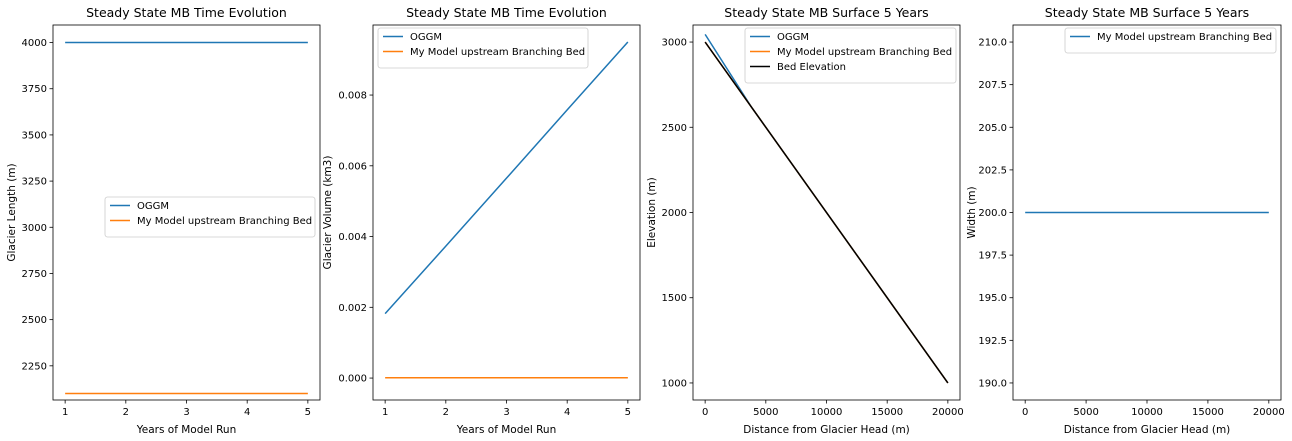  I want to click on y-tick-label: 2750, so click(34, 274).